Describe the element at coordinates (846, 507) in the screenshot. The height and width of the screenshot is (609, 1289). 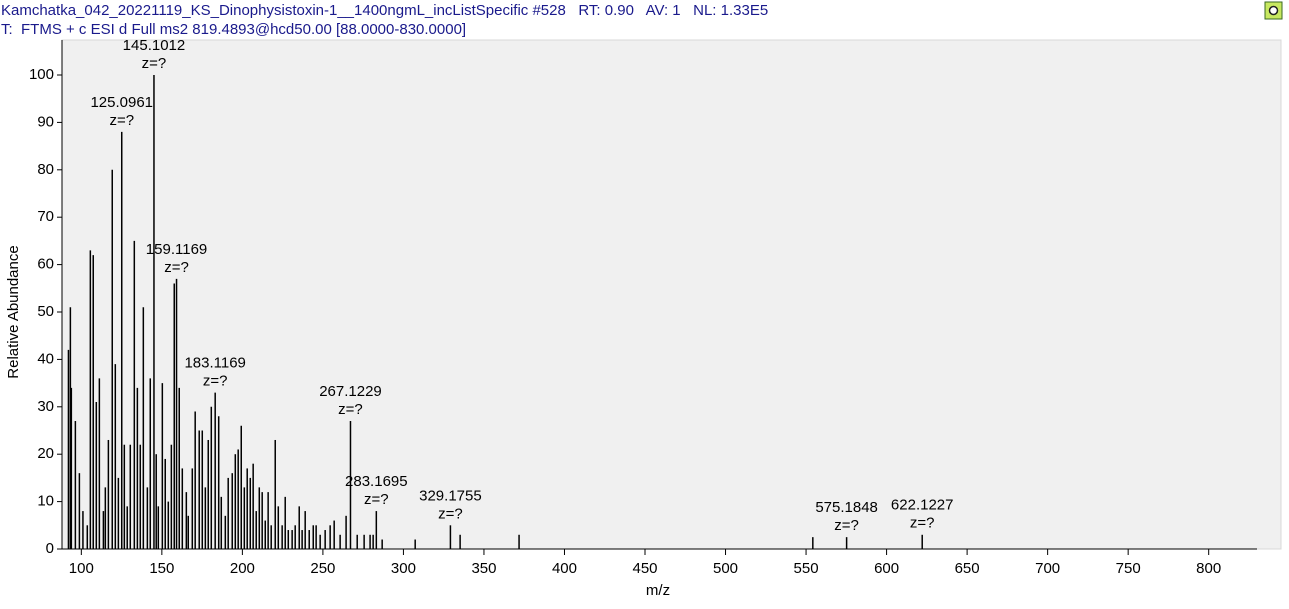
I see `peak-mz-label: 575.1848` at that location.